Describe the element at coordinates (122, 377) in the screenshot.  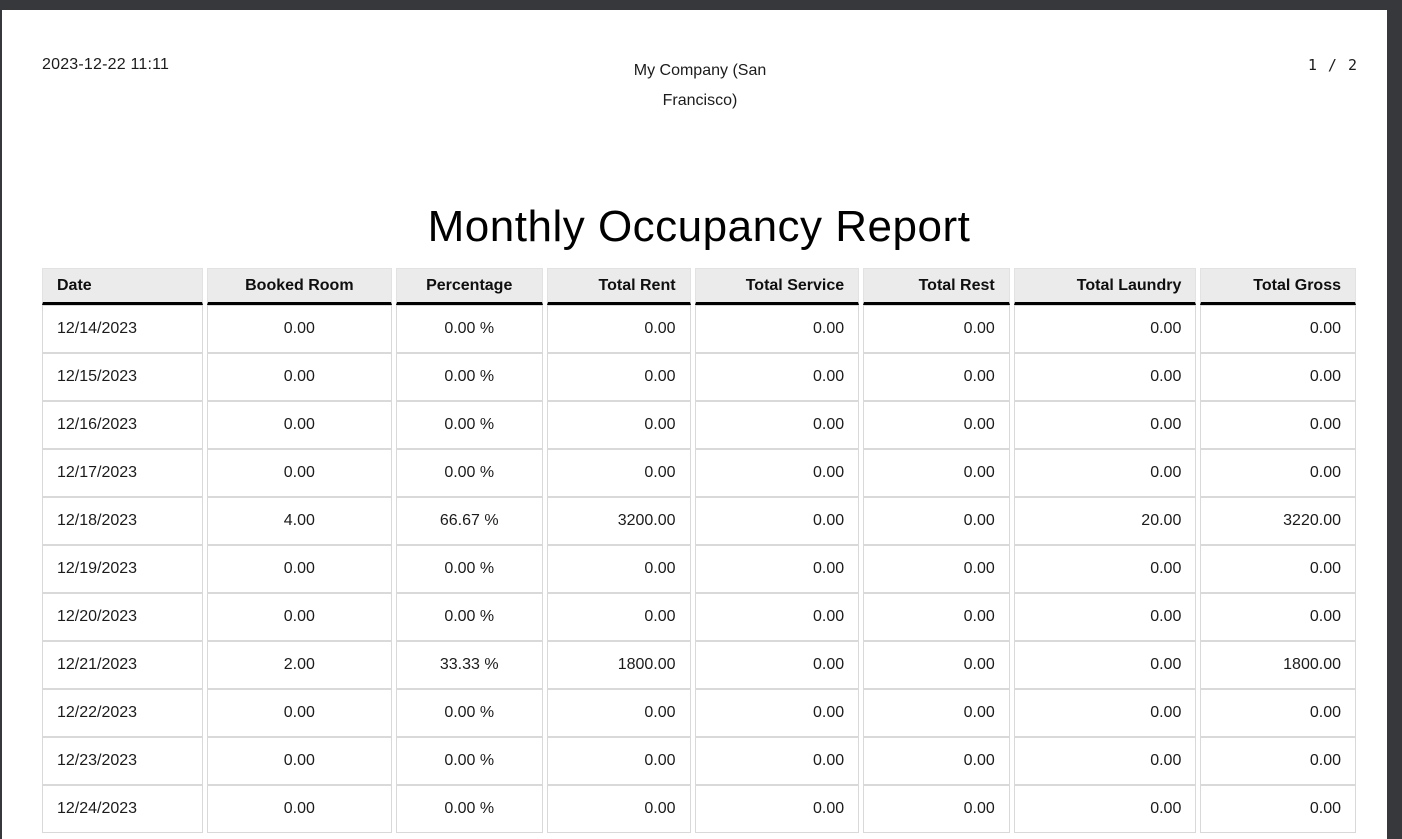
I see `date-cell: 12/15/2023` at that location.